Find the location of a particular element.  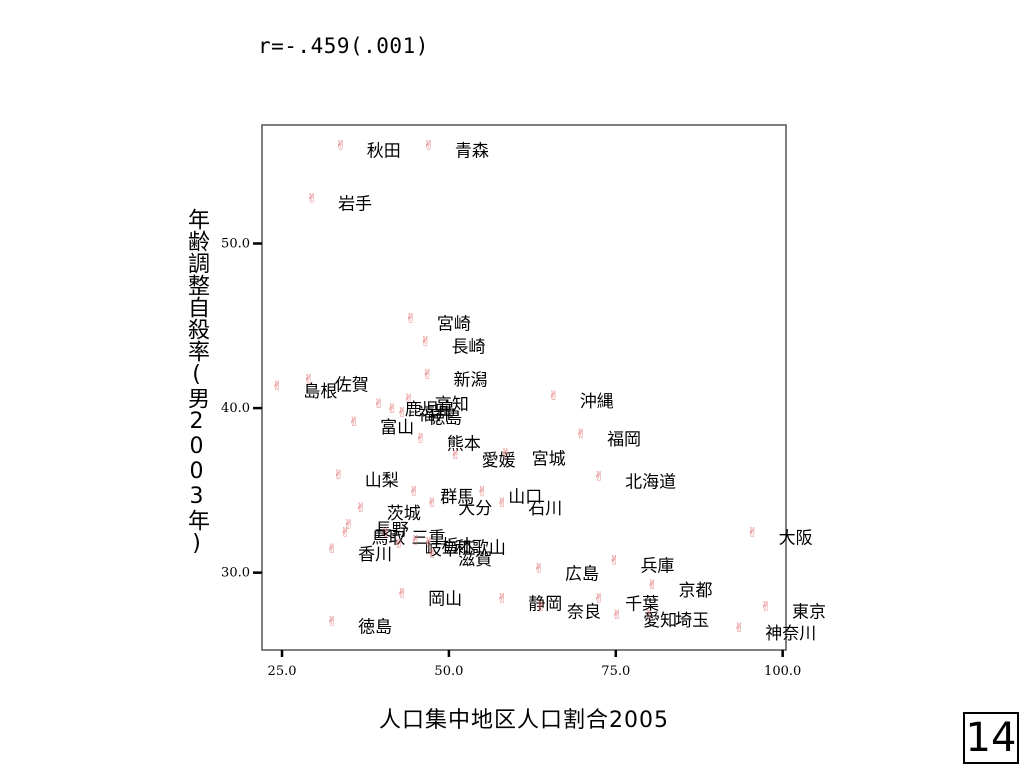

point-label: 香川 is located at coordinates (375, 555).